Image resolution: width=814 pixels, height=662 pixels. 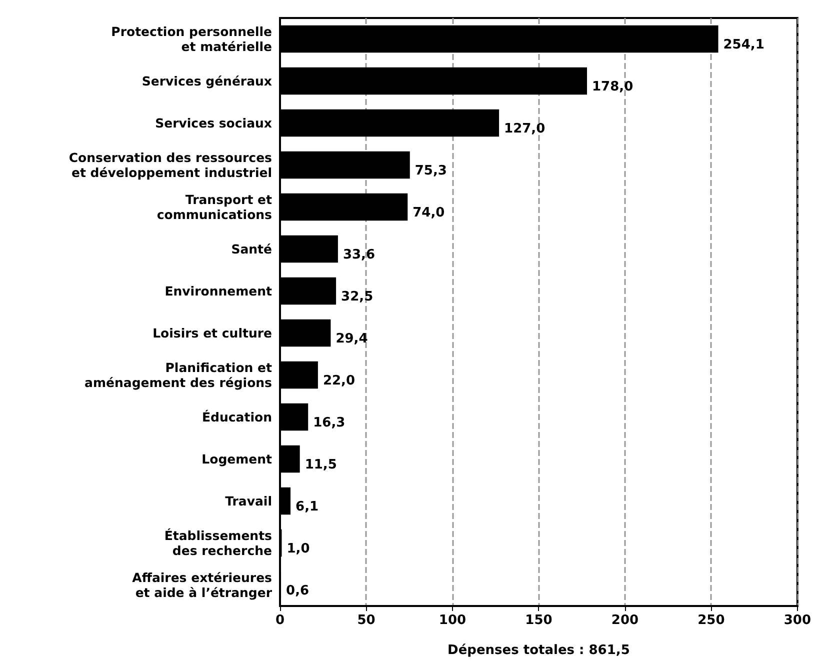 I want to click on data-label: 6,1, so click(x=307, y=507).